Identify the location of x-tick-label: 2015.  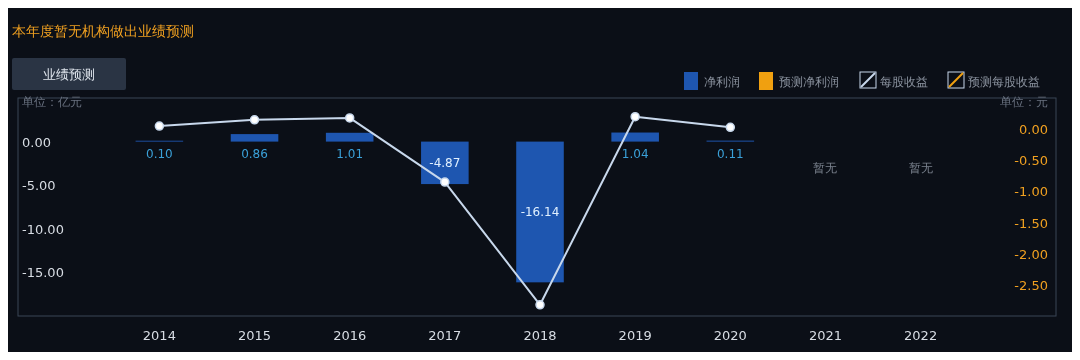
(254, 335).